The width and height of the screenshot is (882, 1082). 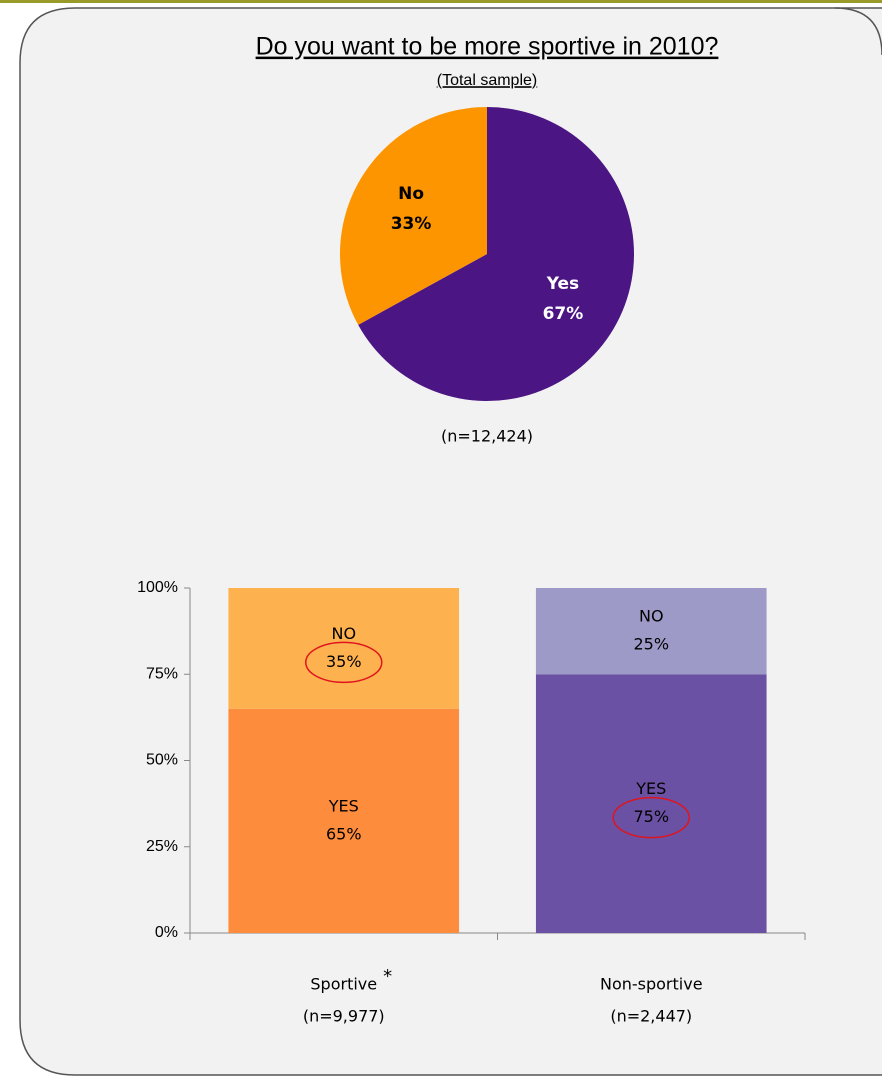 I want to click on chart-title: Do you want to be more sportive in 2010?, so click(x=487, y=47).